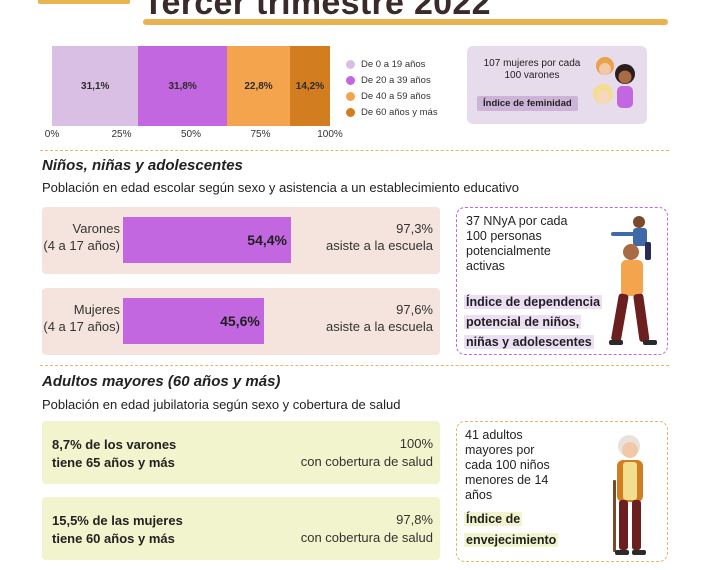 This screenshot has height=570, width=720. What do you see at coordinates (193, 321) in the screenshot?
I see `share-bar: 45,6%` at bounding box center [193, 321].